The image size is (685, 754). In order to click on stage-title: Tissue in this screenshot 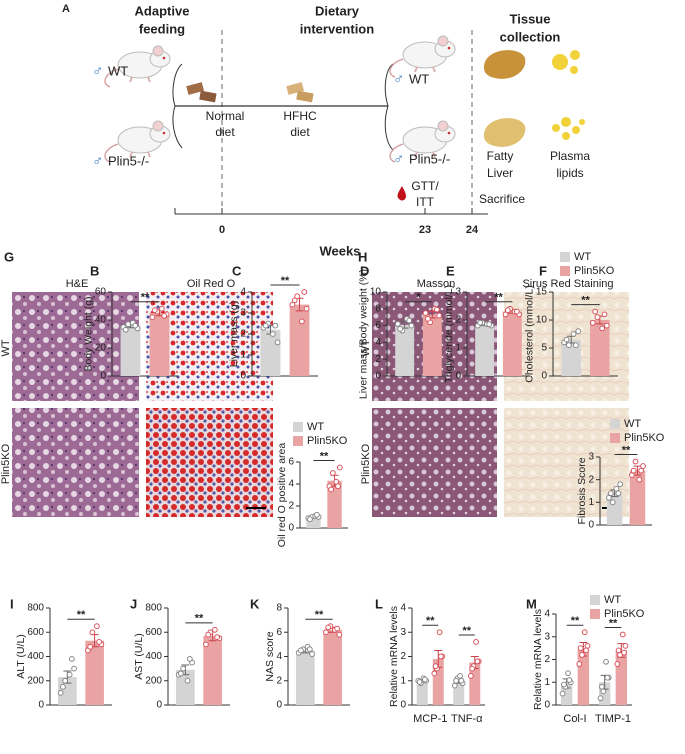, I will do `click(530, 18)`.